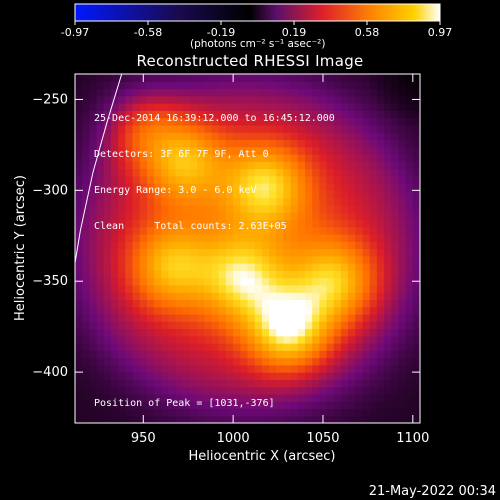 This screenshot has height=500, width=500. Describe the element at coordinates (50, 372) in the screenshot. I see `y-tick-label: −400` at that location.